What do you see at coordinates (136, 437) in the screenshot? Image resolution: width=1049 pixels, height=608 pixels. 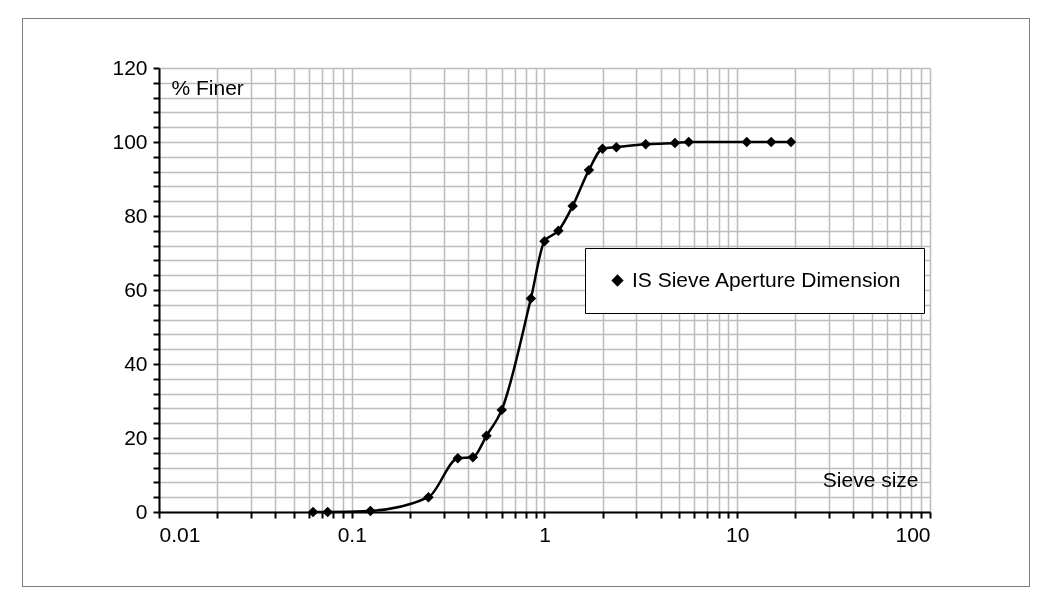 I see `y-tick-label: 20` at bounding box center [136, 437].